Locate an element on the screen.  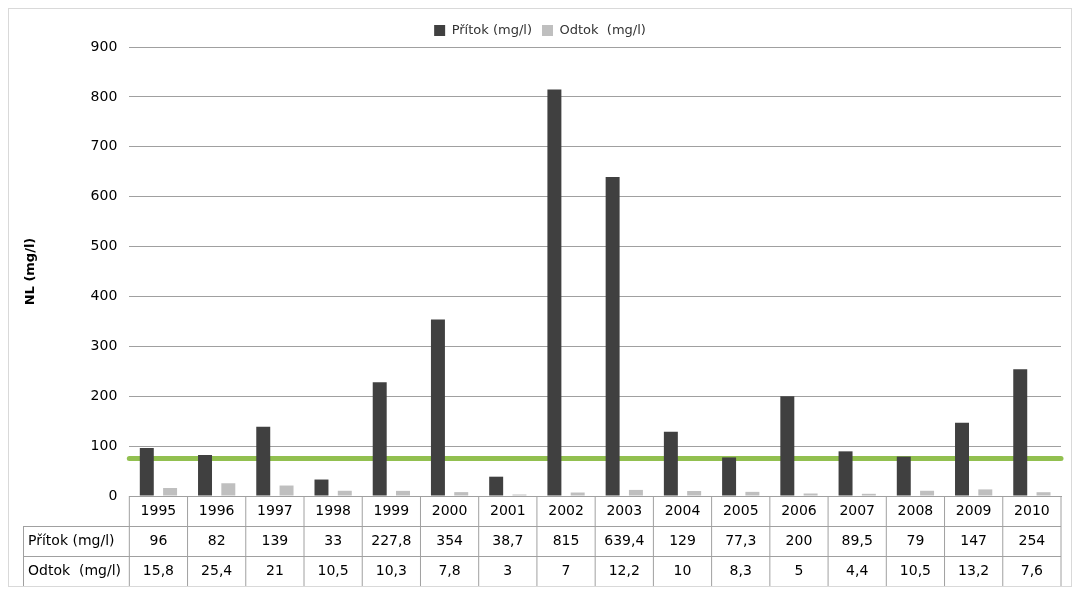
data-label: 5 is located at coordinates (799, 569).